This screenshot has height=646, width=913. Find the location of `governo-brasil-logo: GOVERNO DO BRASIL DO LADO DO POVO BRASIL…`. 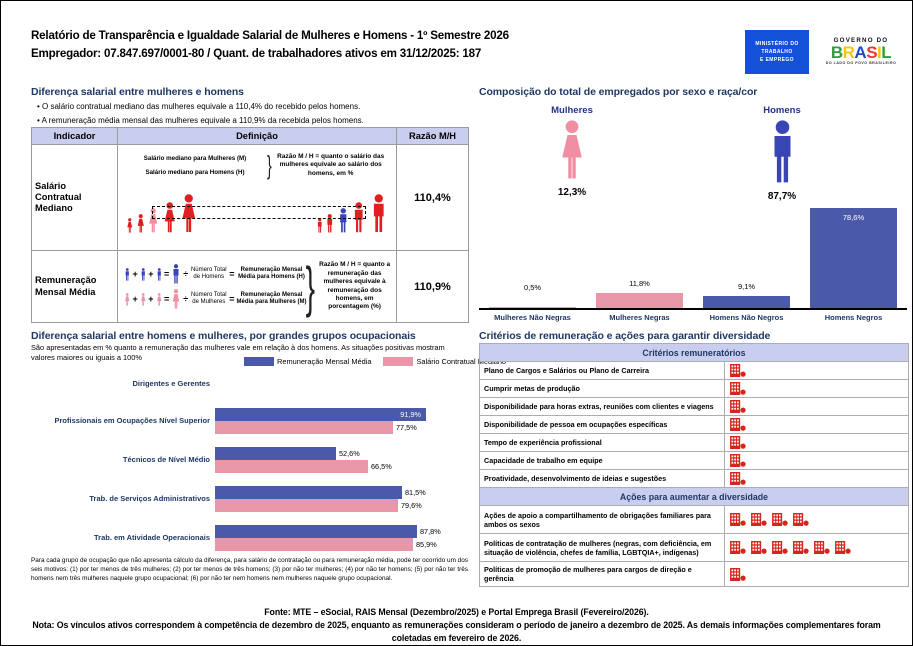

governo-brasil-logo: GOVERNO DO BRASIL DO LADO DO POVO BRASIL… is located at coordinates (861, 52).